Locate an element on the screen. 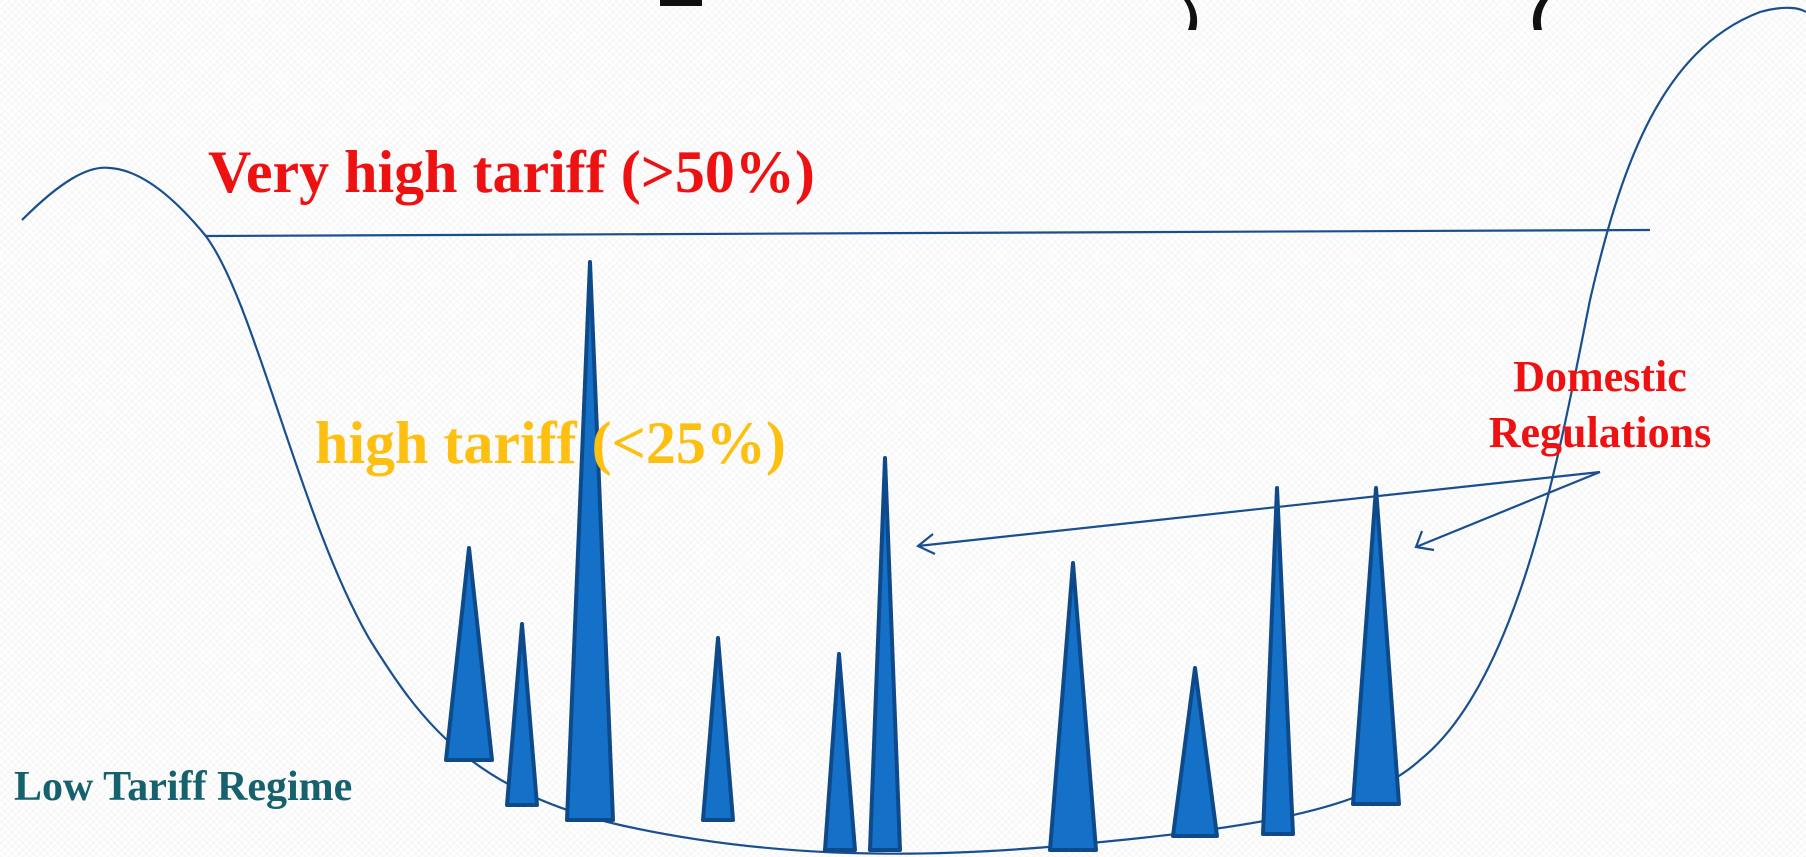 The width and height of the screenshot is (1806, 857). very-high-tariff-line is located at coordinates (927, 233).